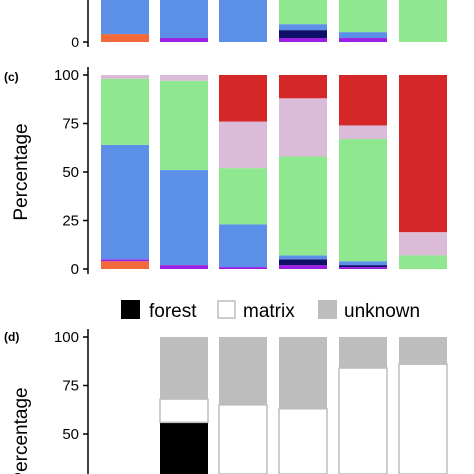 The height and width of the screenshot is (474, 474). I want to click on bar-segment-d-2-grey, so click(184, 368).